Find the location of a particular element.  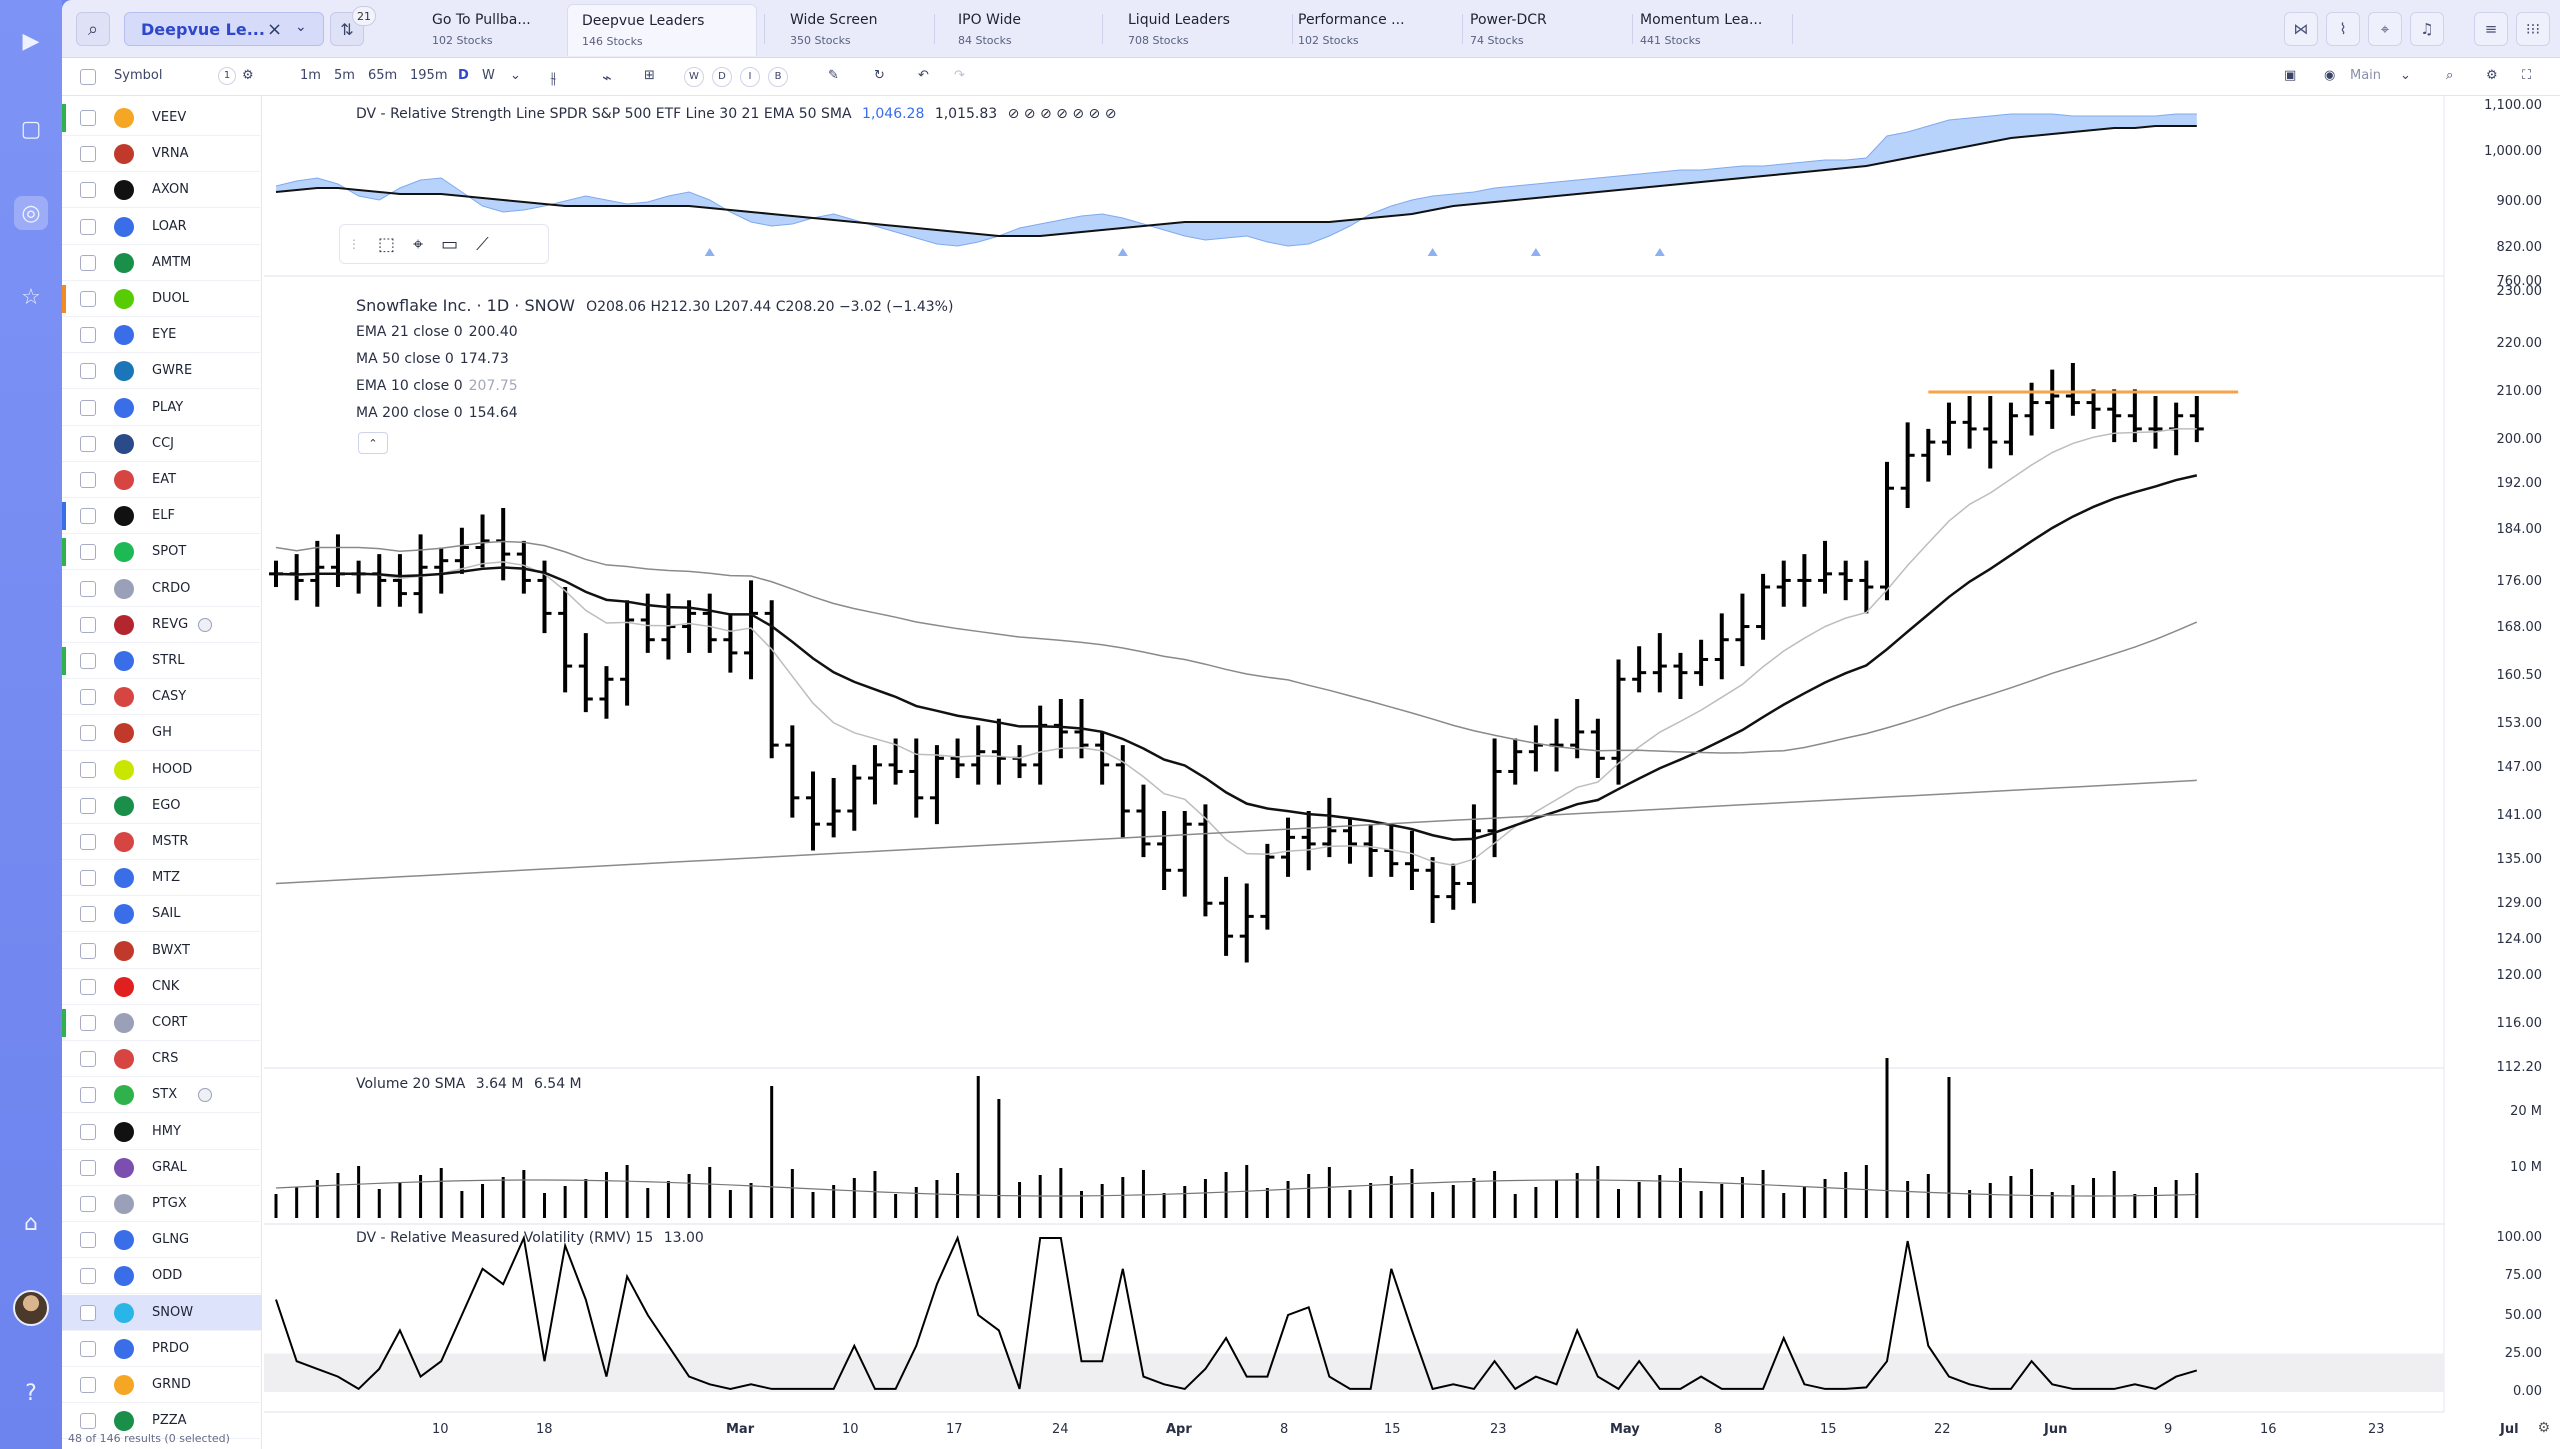

drag-handle-icon: ⋮ is located at coordinates (354, 244).